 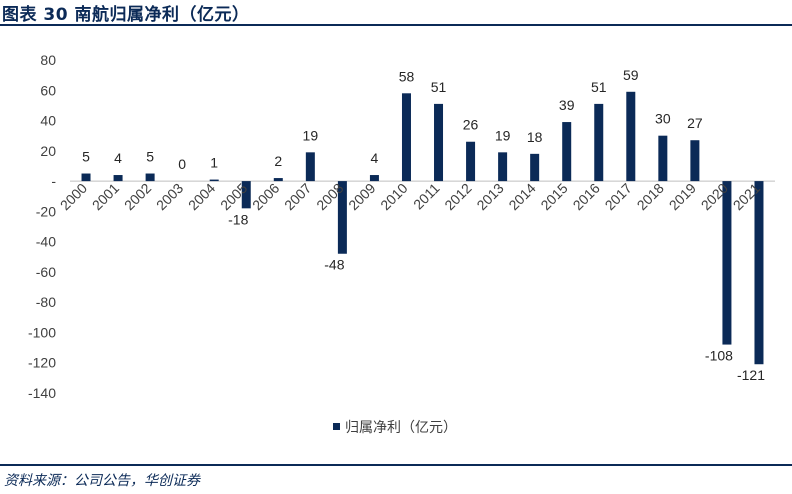 I want to click on x-tick-label: 2007, so click(x=297, y=196).